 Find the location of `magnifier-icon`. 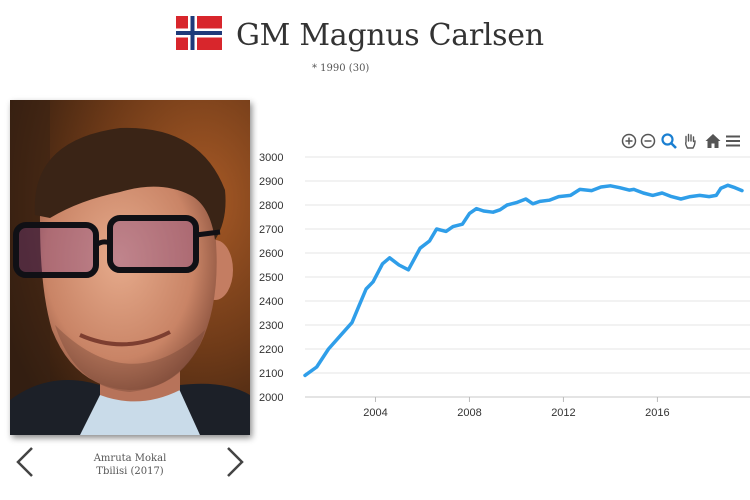

magnifier-icon is located at coordinates (669, 141).